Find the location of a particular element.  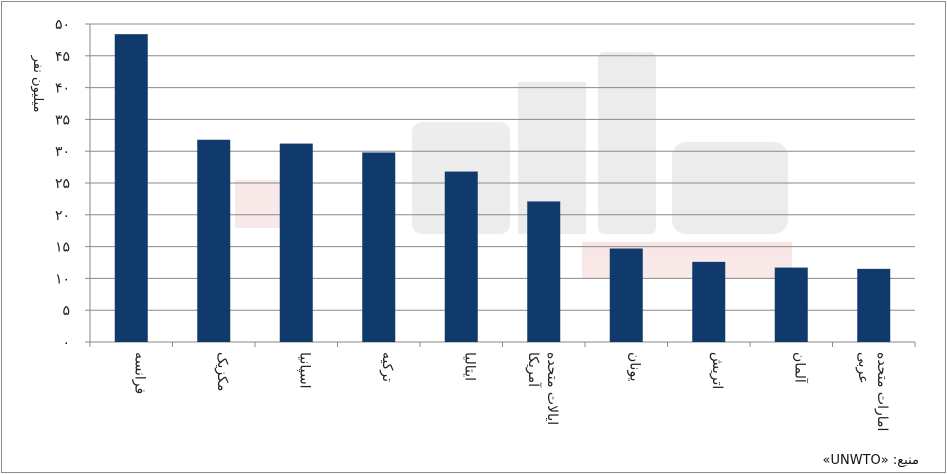

x-tick-label: اسپانیا is located at coordinates (304, 370).